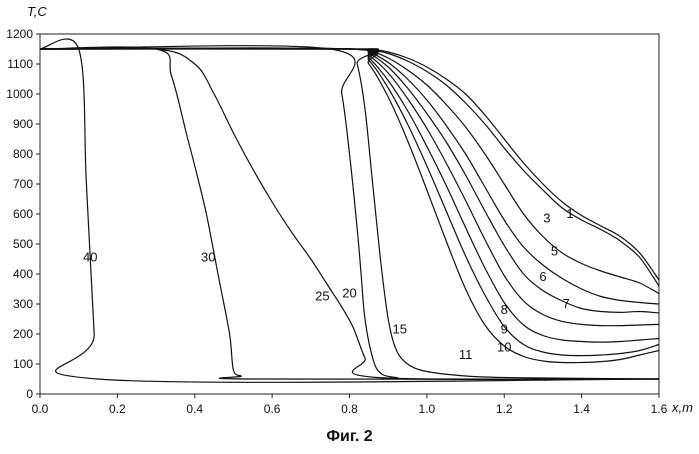 The image size is (699, 454). What do you see at coordinates (20, 64) in the screenshot?
I see `y-tick-label: 1100` at bounding box center [20, 64].